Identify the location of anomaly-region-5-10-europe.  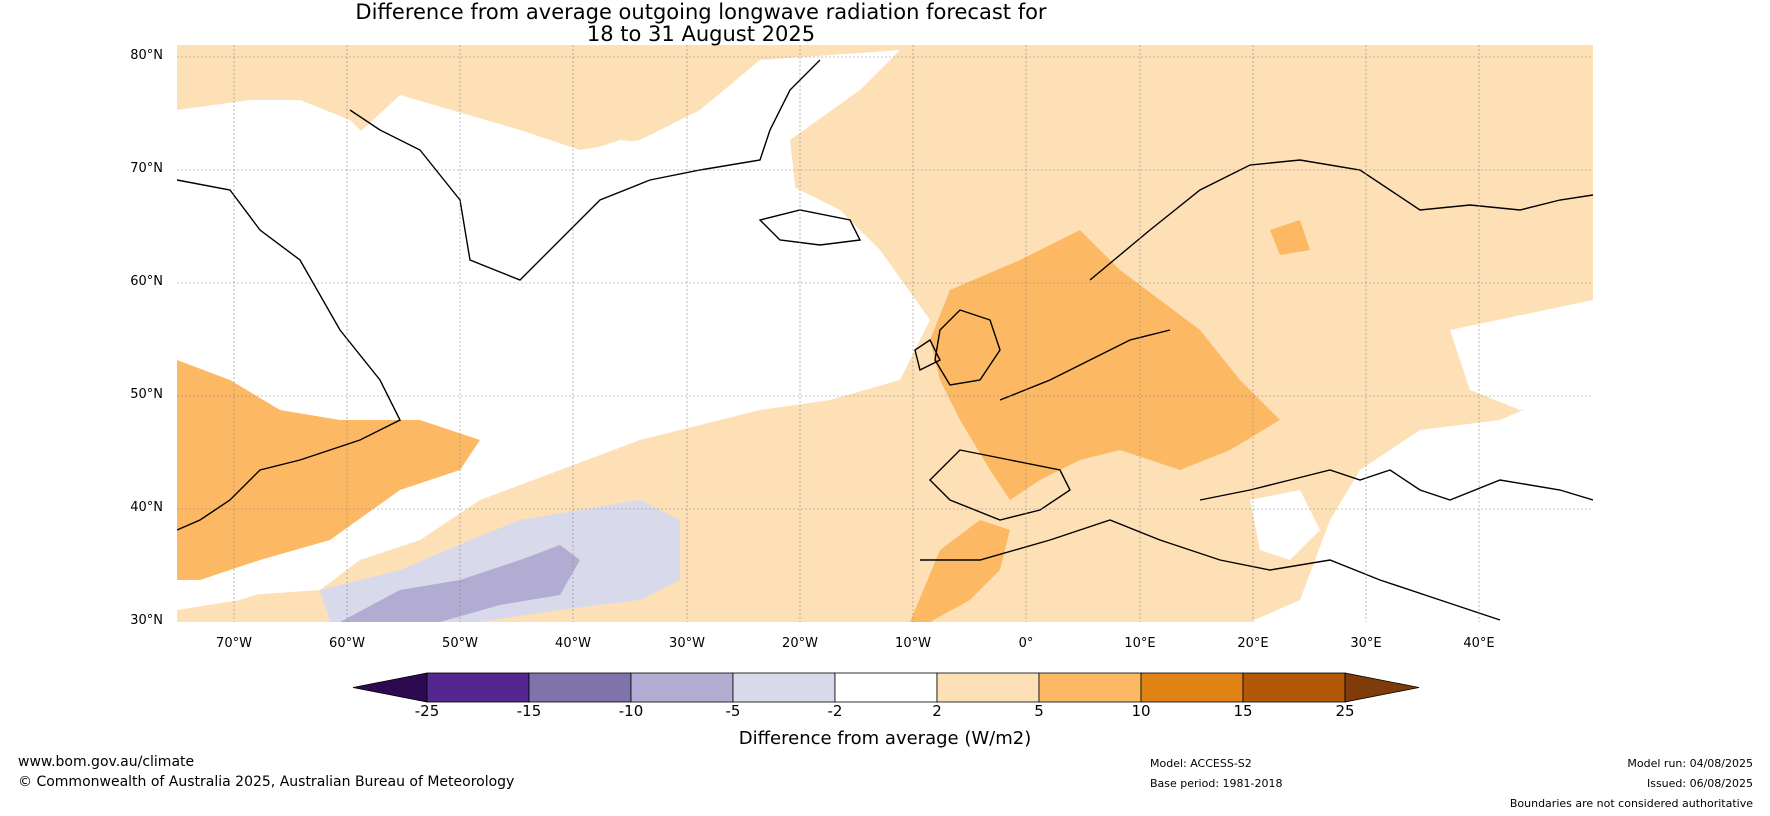
(1105, 365).